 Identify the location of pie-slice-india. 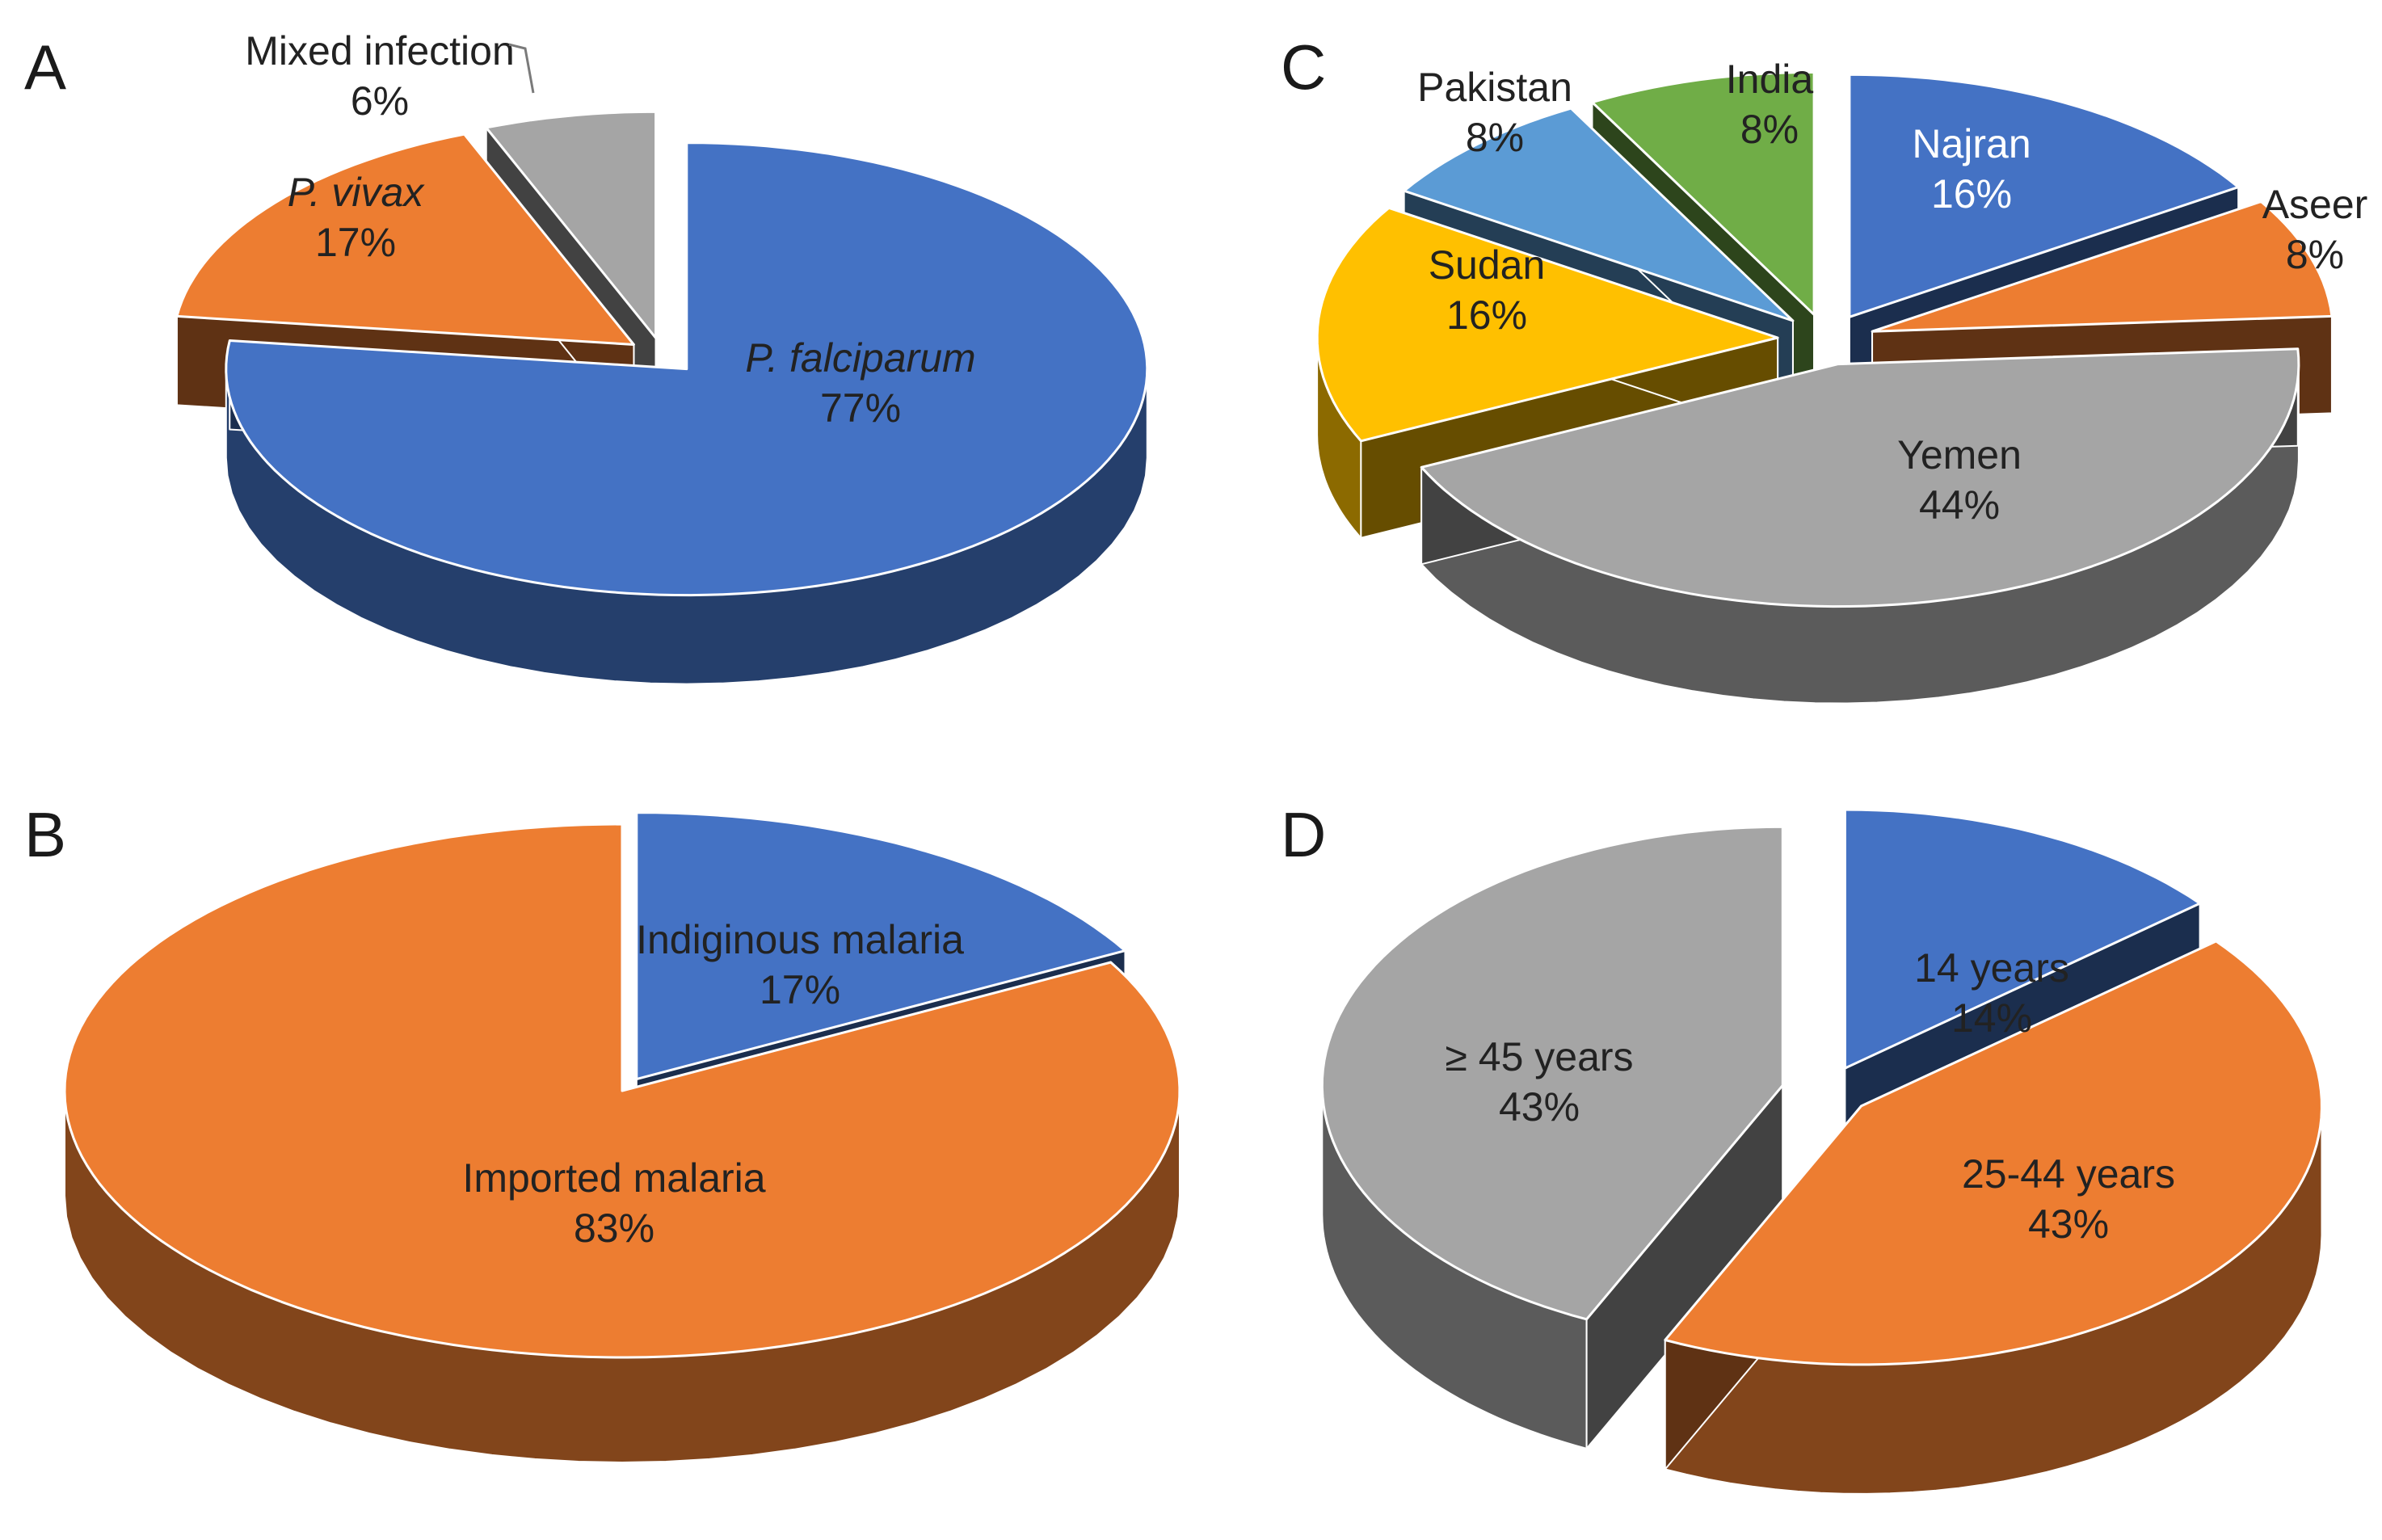
(1704, 193).